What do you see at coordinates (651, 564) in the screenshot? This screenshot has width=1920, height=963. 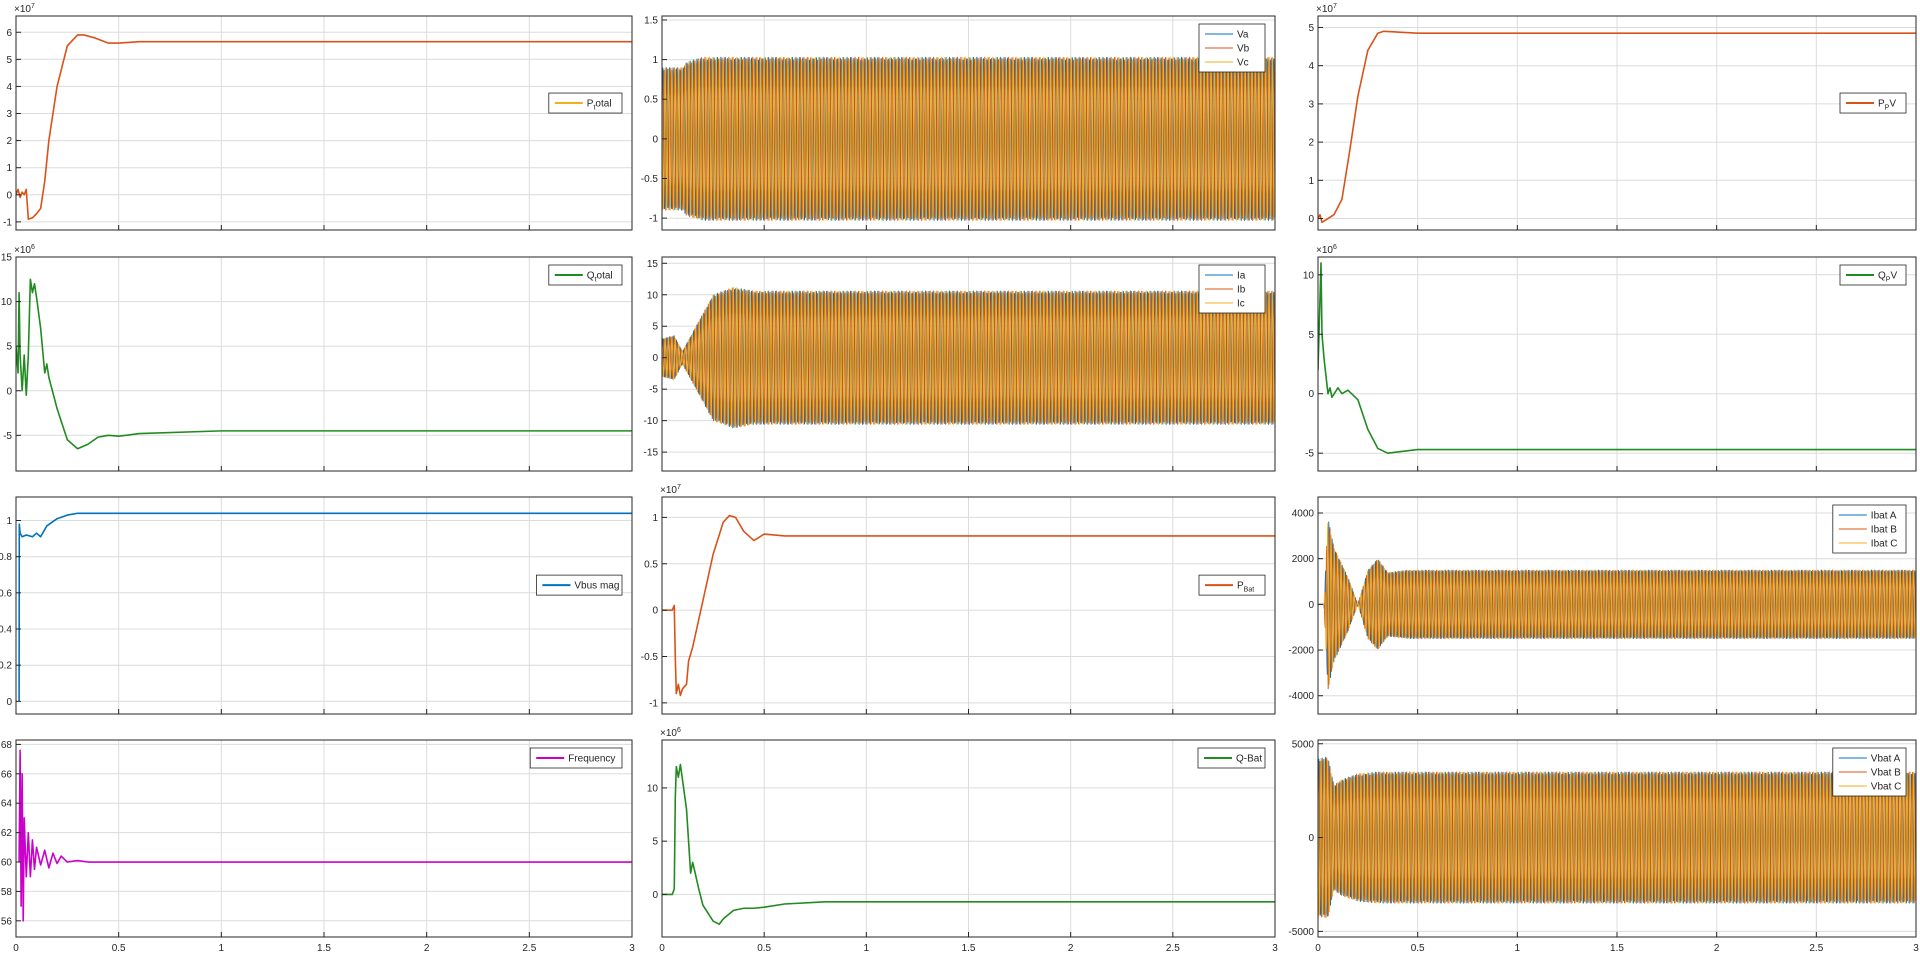 I see `y-tick-label: 0.5` at bounding box center [651, 564].